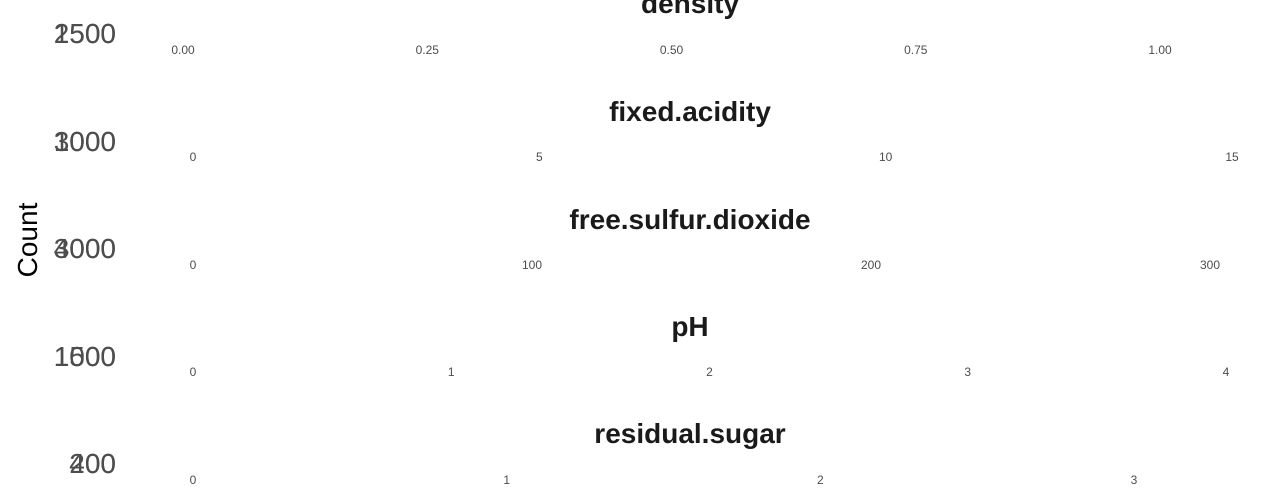 The height and width of the screenshot is (501, 1266). What do you see at coordinates (885, 157) in the screenshot?
I see `x-tick-label: 10` at bounding box center [885, 157].